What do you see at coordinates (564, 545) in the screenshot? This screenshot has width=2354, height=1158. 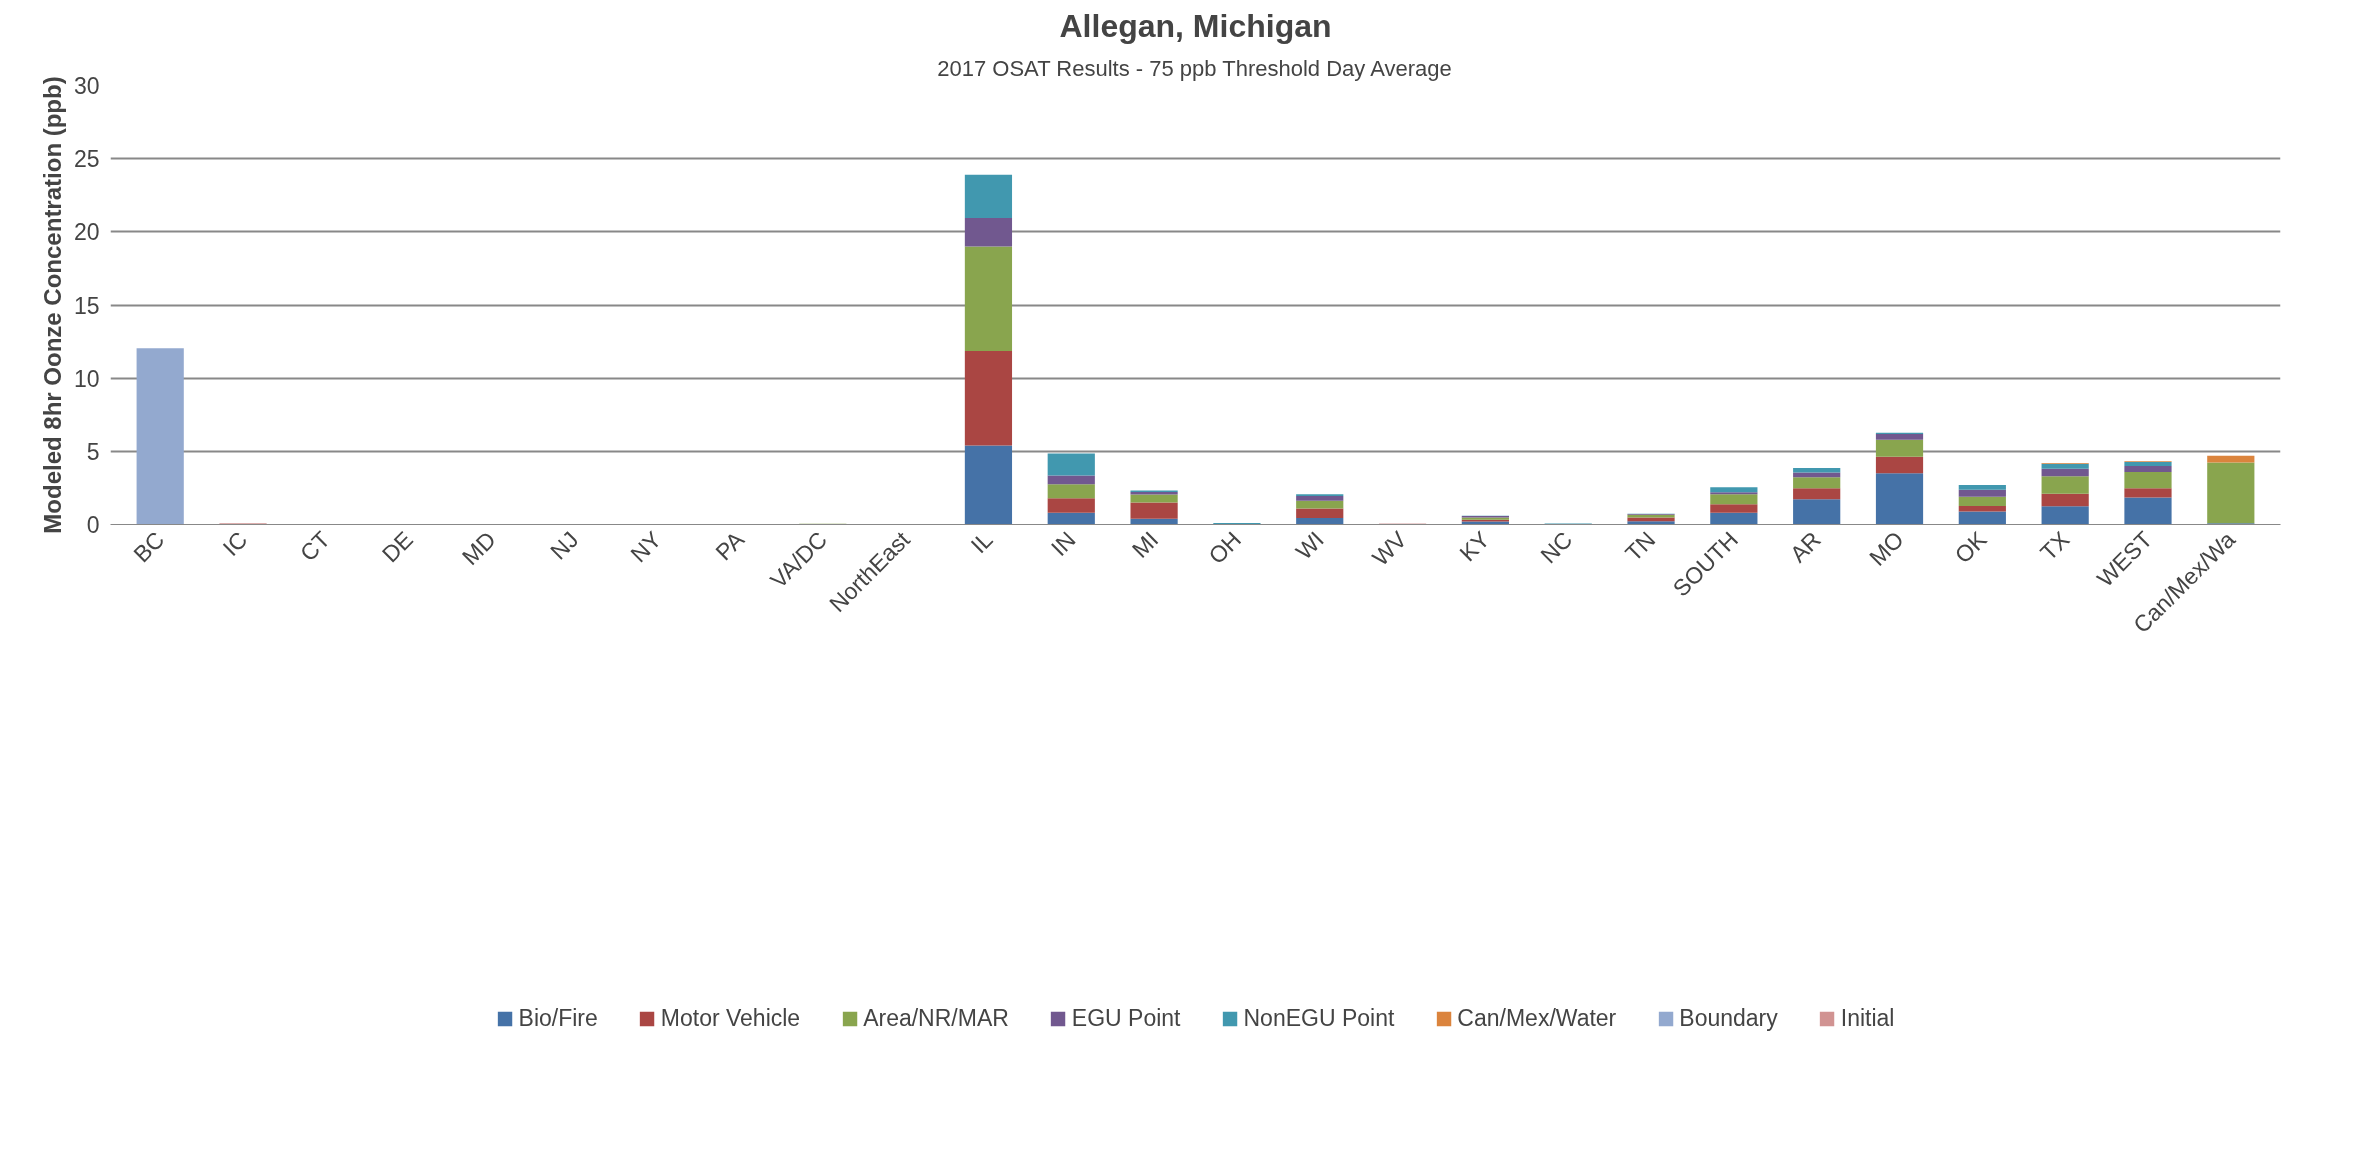 I see `x-tick-label: NJ` at bounding box center [564, 545].